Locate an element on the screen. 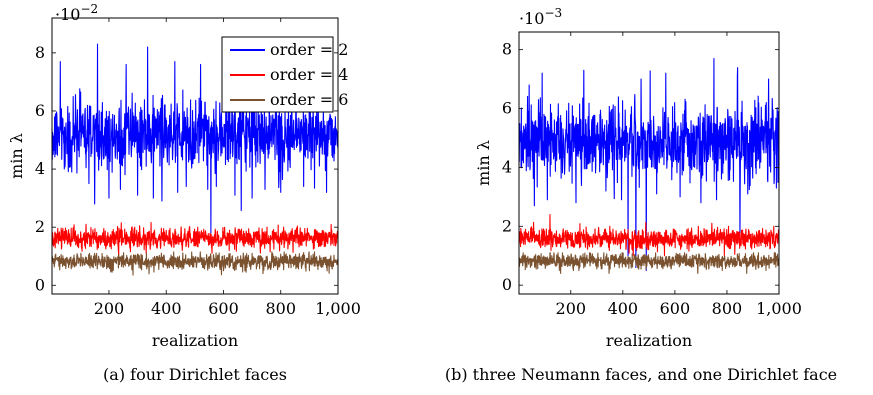  y-axis-label-b: min λ is located at coordinates (483, 163).